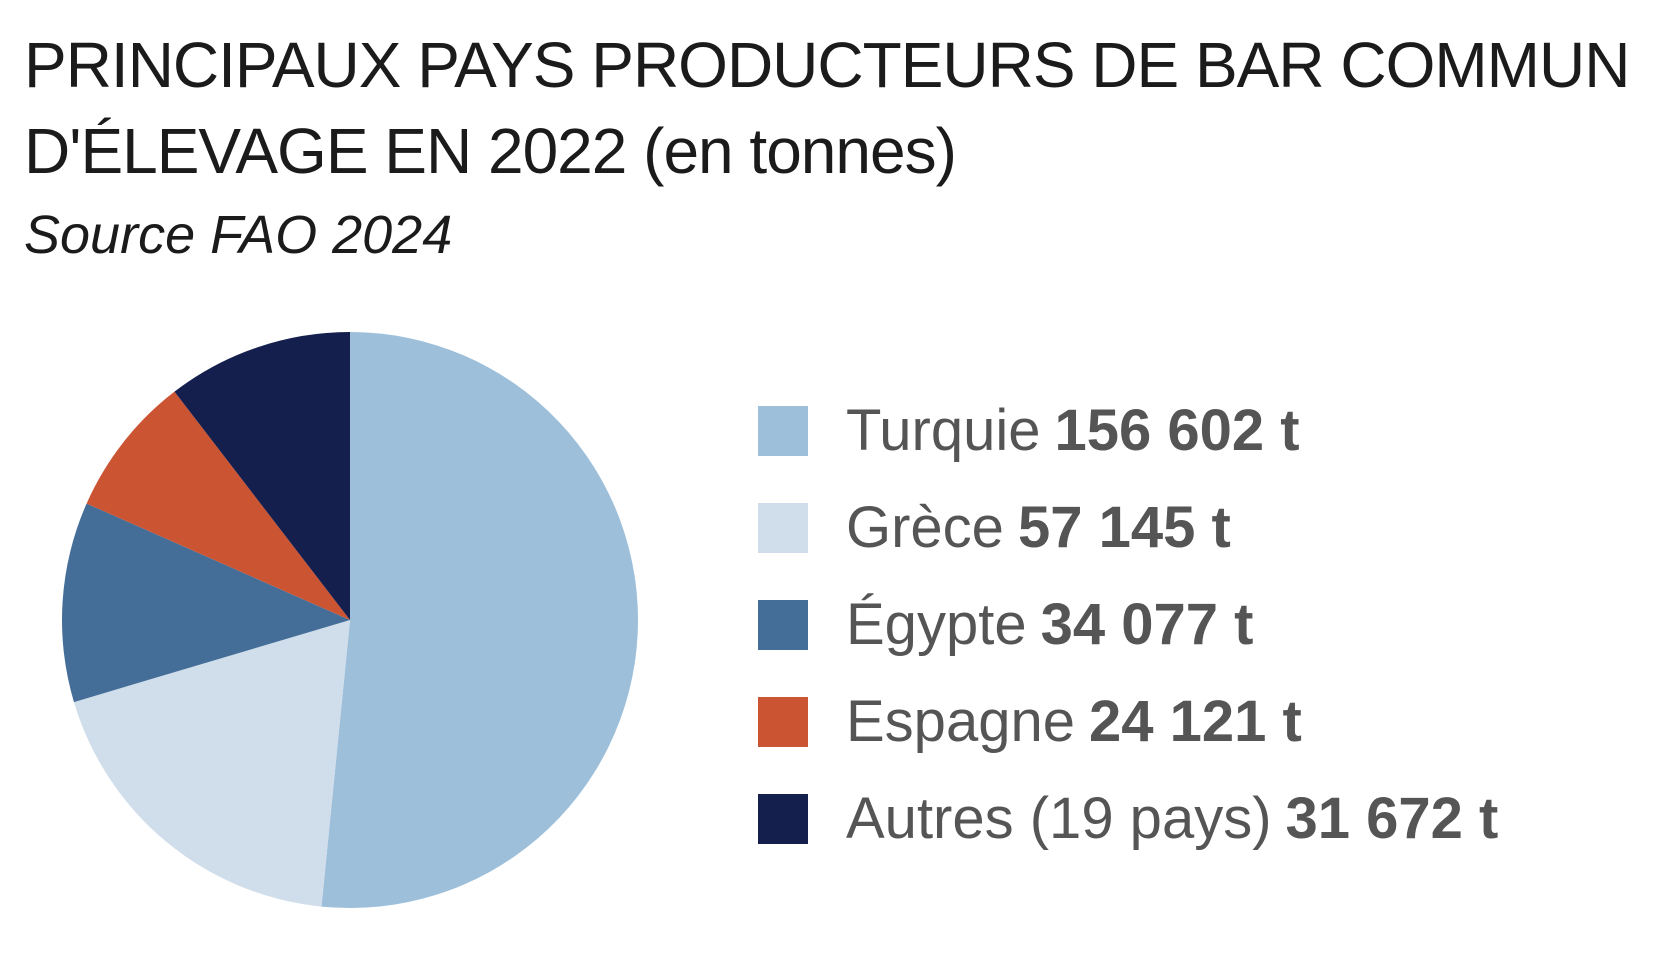  I want to click on legend-item-autres: Autres (19 pays) 31 672 t, so click(1128, 818).